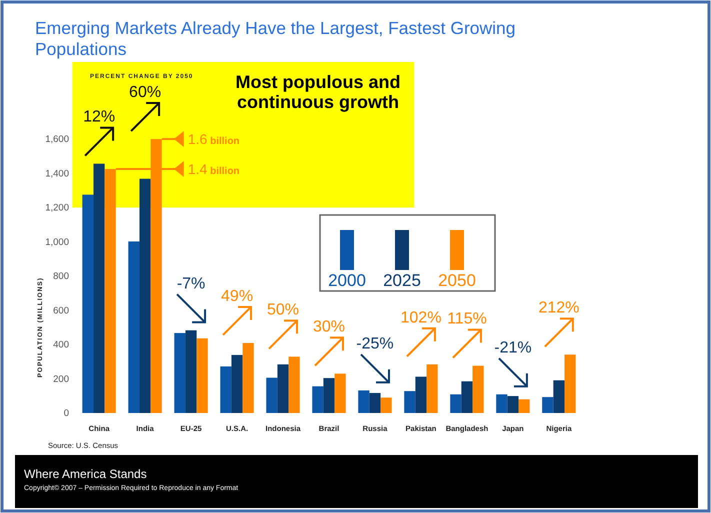  What do you see at coordinates (57, 174) in the screenshot?
I see `y-tick-label: 1,400` at bounding box center [57, 174].